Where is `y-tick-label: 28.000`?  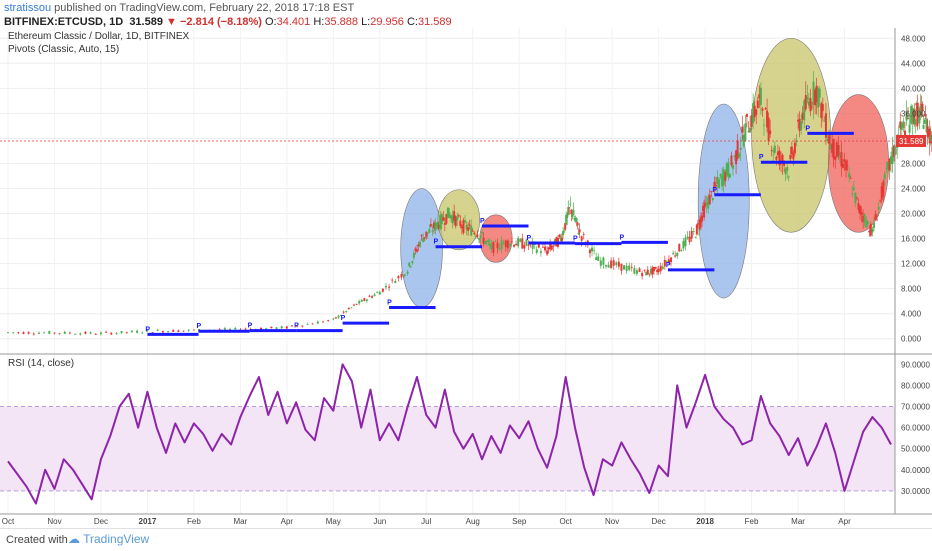
y-tick-label: 28.000 is located at coordinates (913, 163).